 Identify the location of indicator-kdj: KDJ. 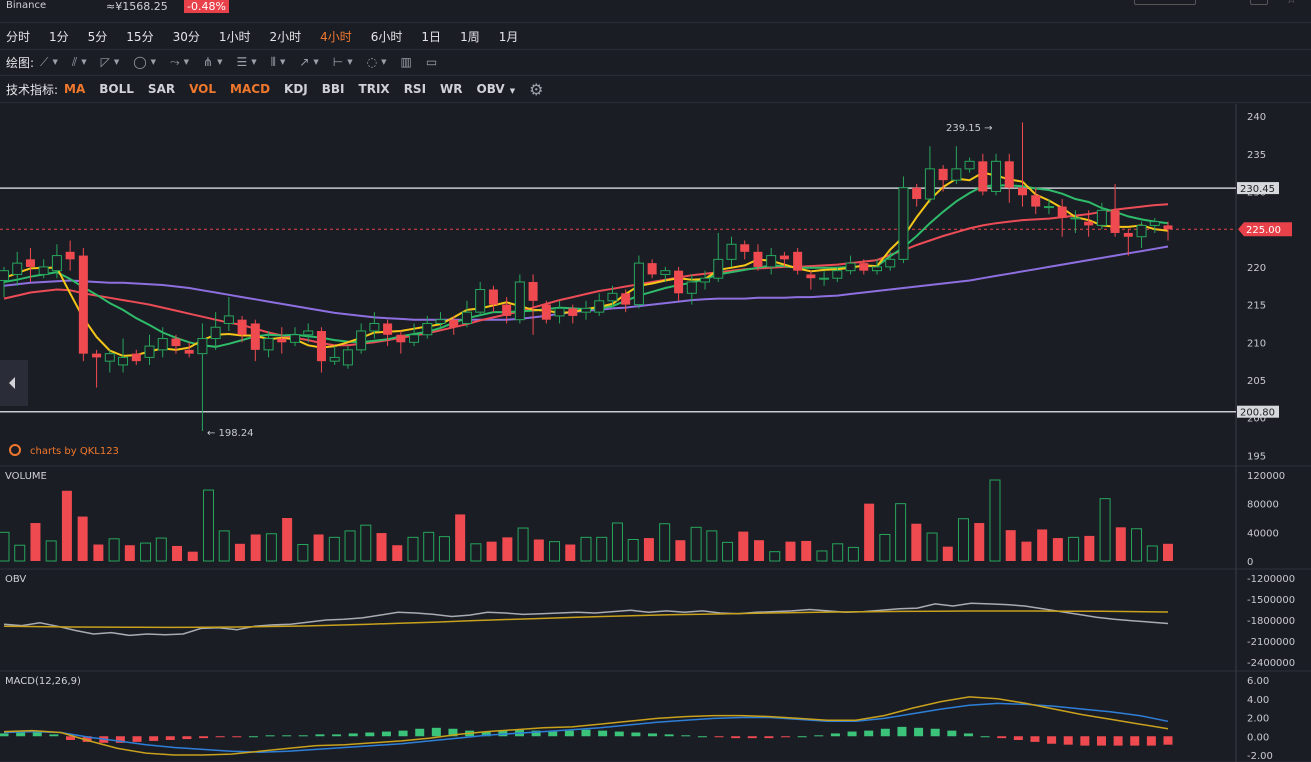
(296, 89).